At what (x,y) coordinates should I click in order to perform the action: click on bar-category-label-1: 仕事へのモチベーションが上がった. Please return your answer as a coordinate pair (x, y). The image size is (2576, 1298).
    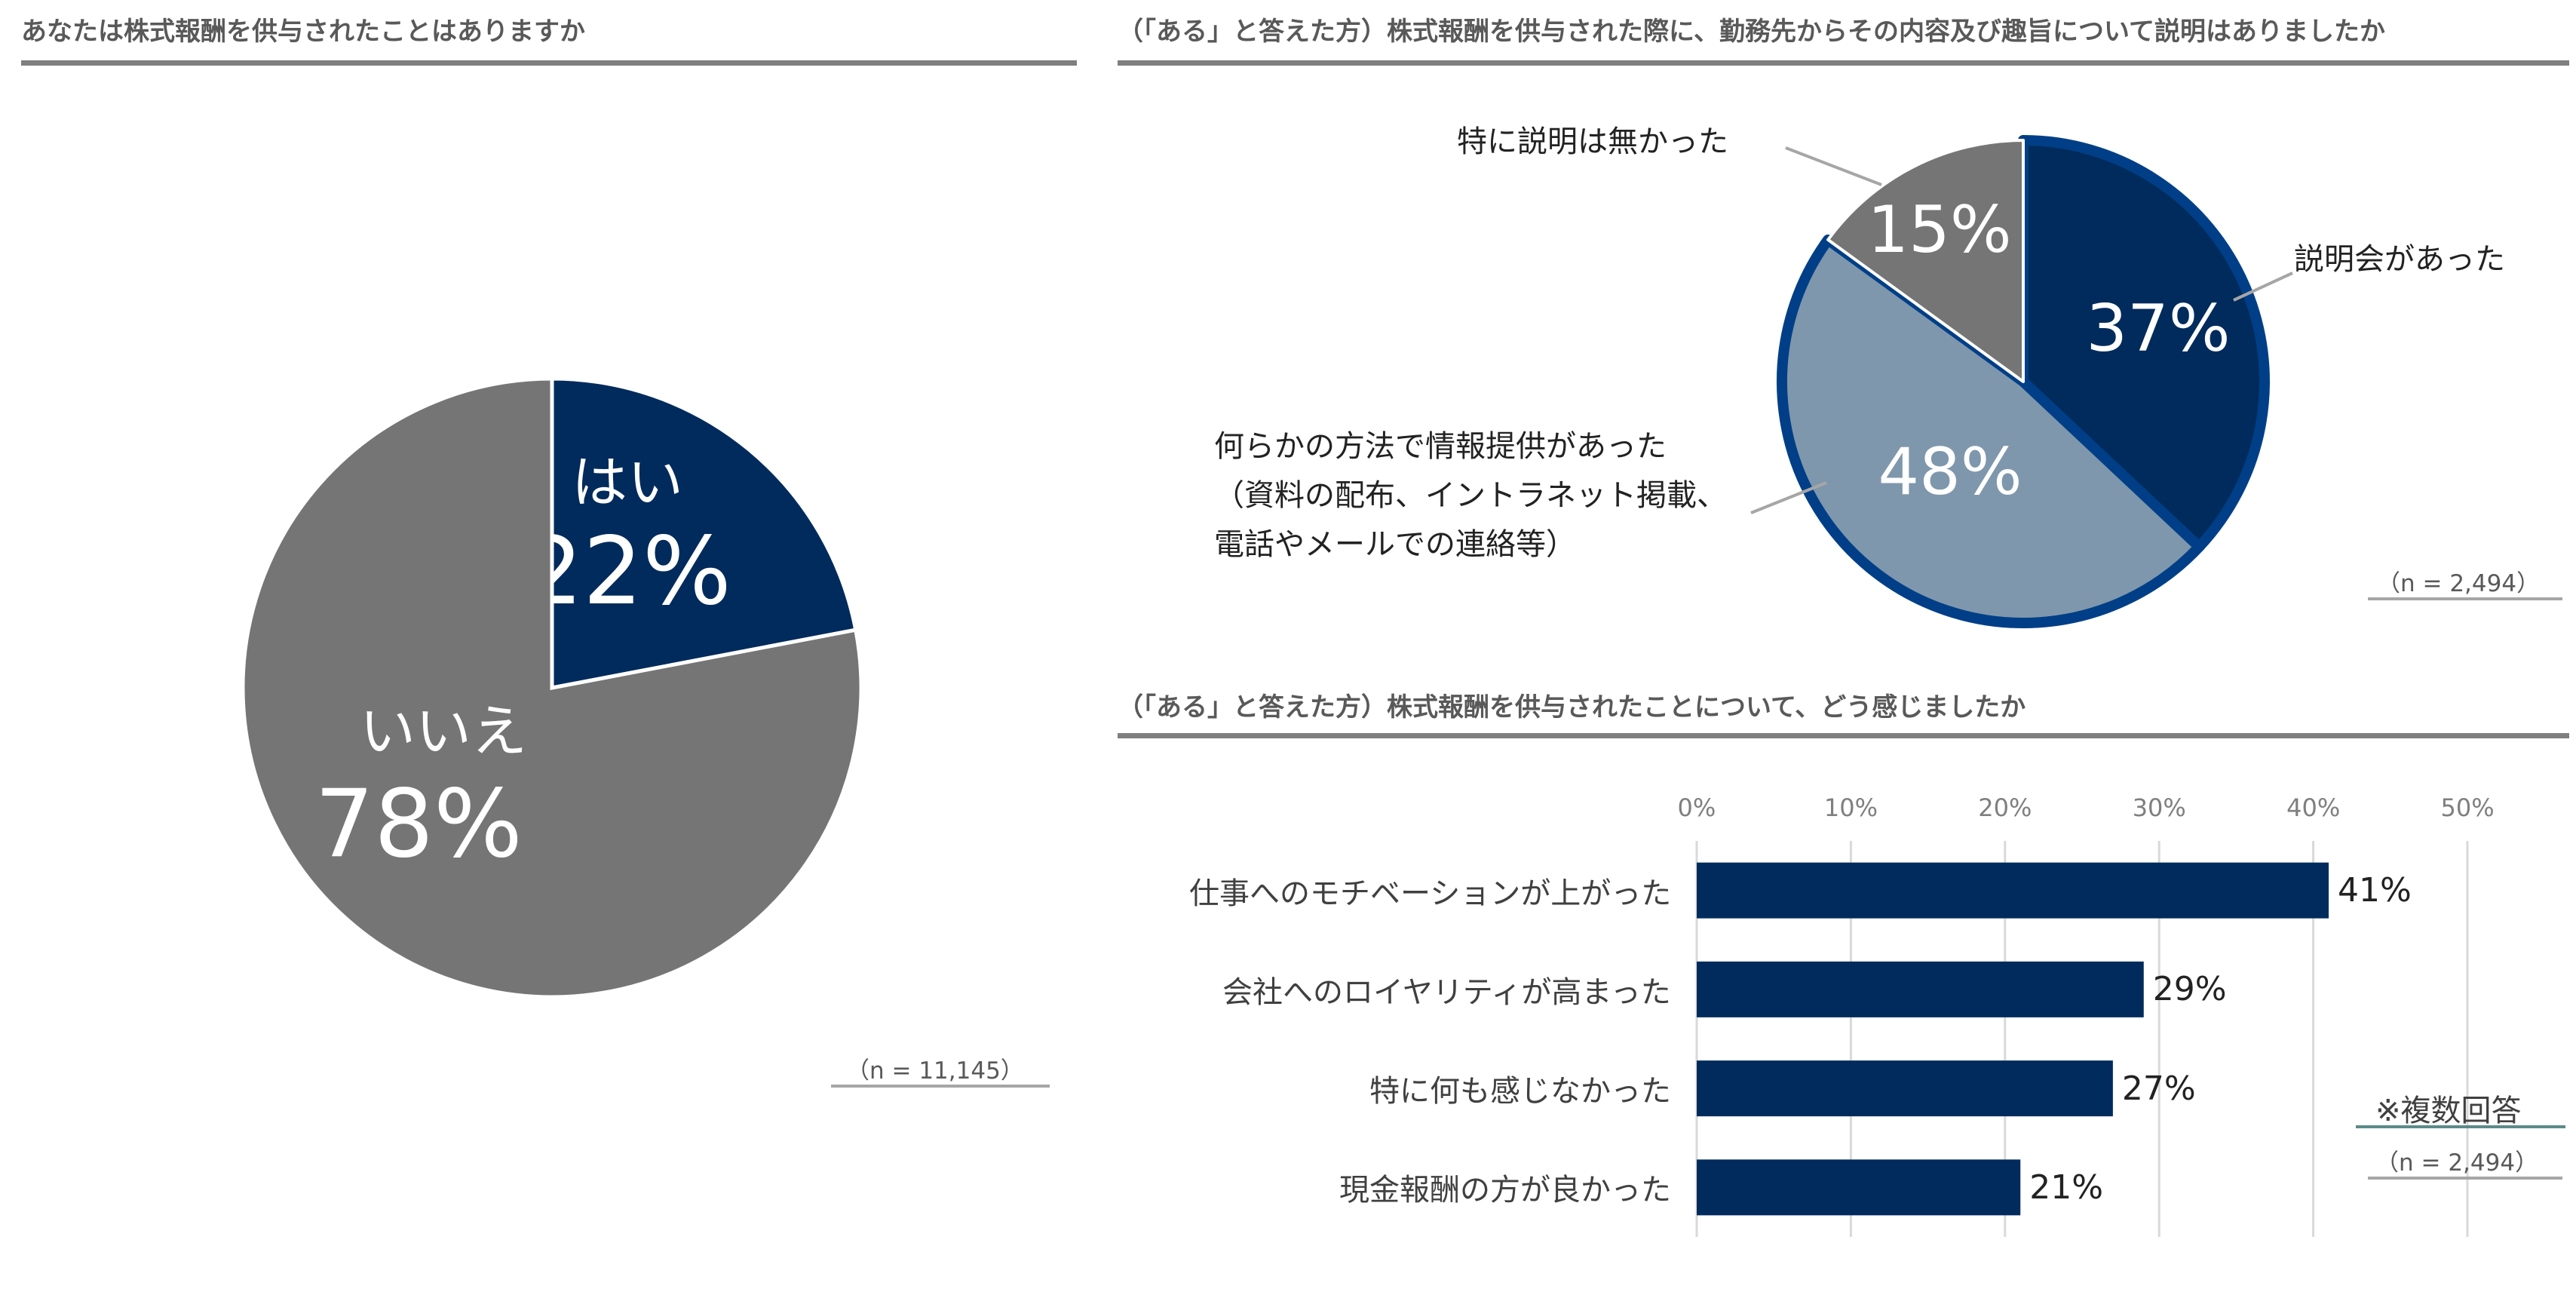
    Looking at the image, I should click on (1430, 893).